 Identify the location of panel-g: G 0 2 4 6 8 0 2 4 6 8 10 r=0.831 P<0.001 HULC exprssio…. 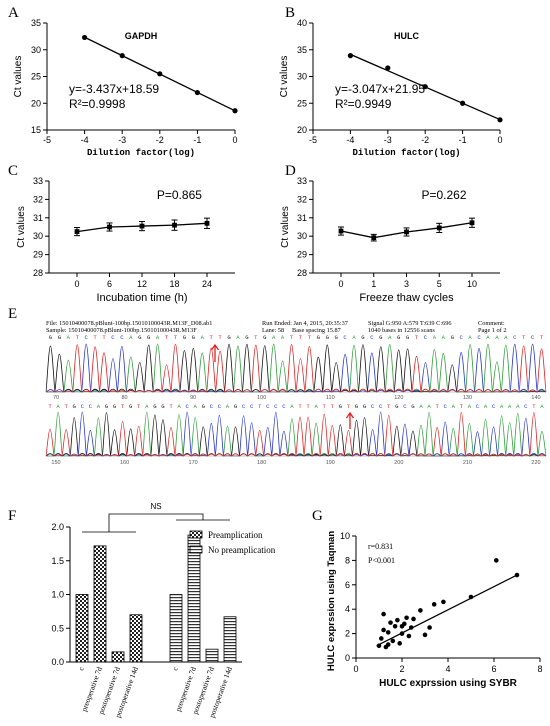
(427, 598).